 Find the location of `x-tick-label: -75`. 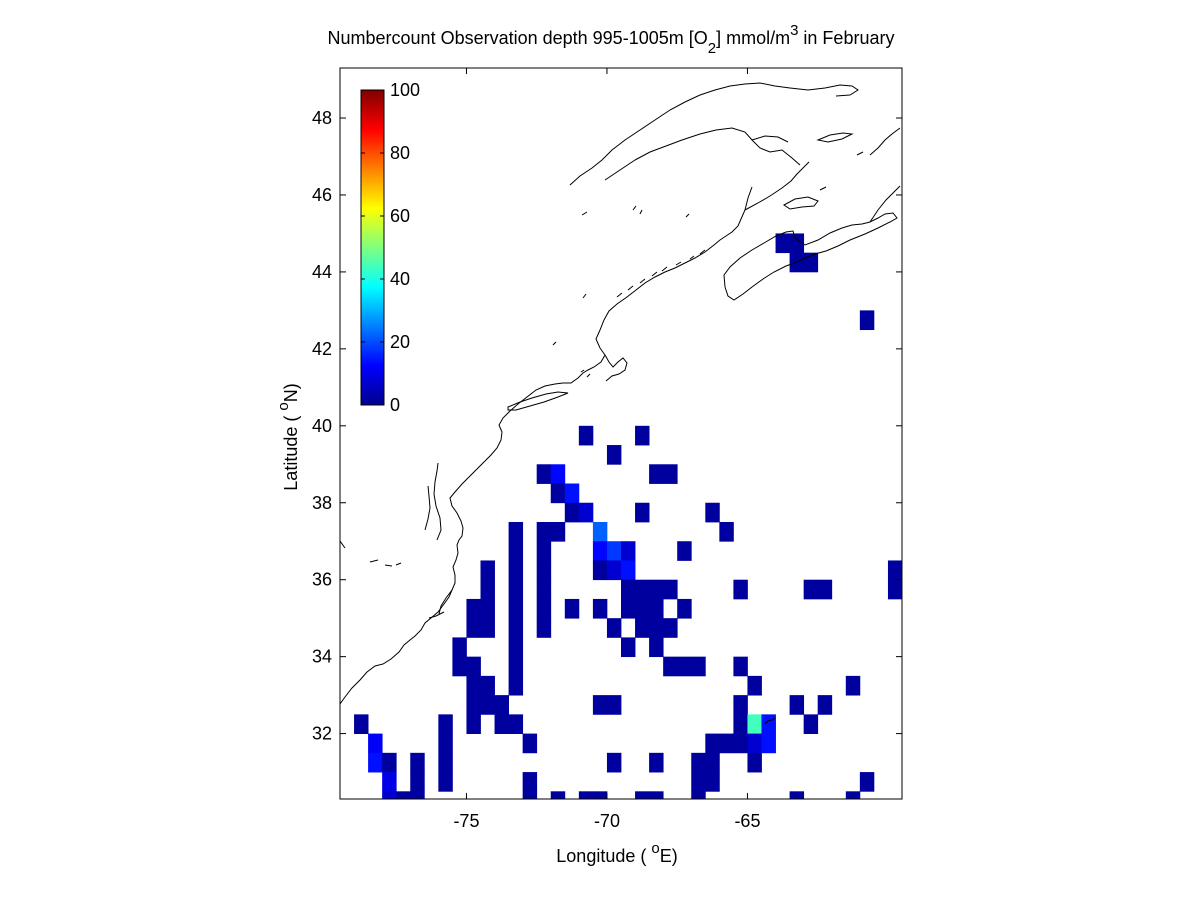

x-tick-label: -75 is located at coordinates (466, 821).